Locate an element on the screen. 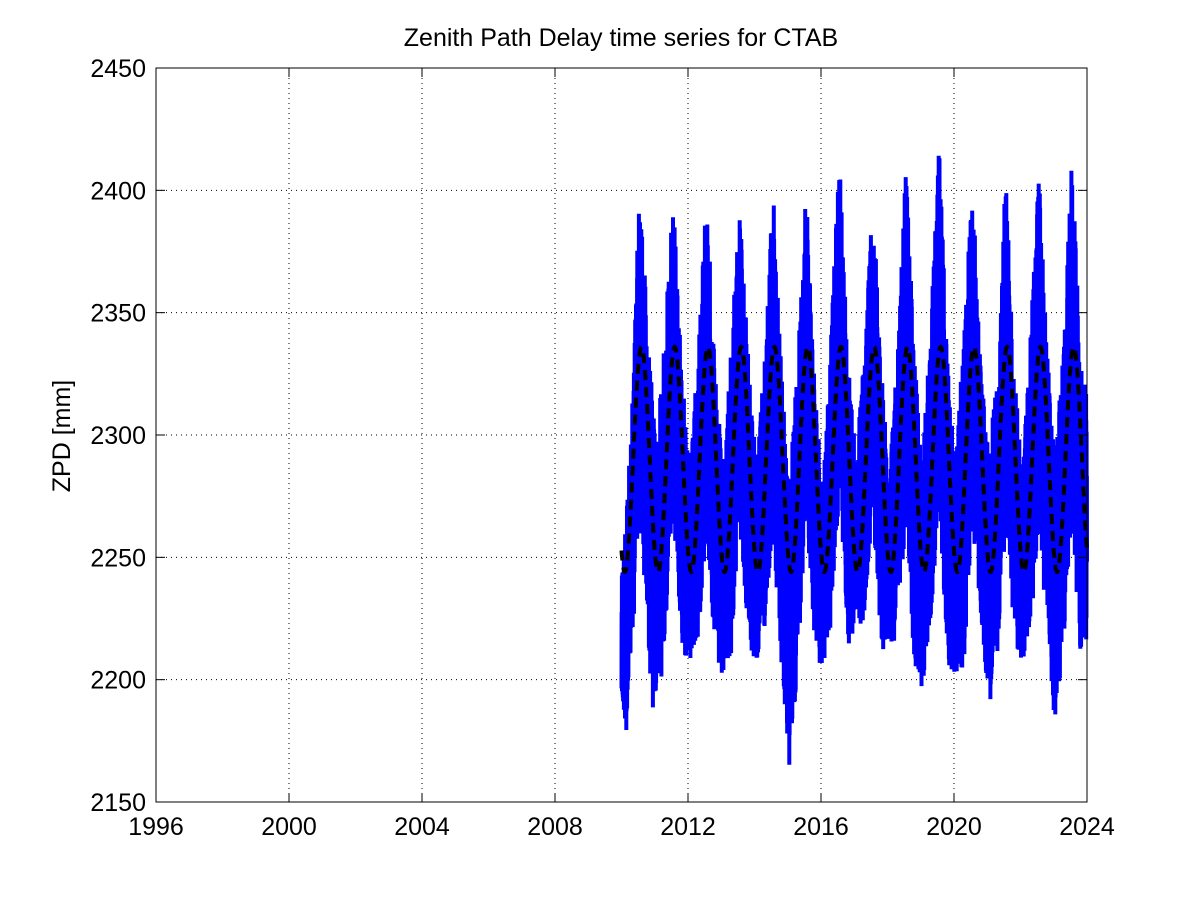 Image resolution: width=1201 pixels, height=901 pixels. y-tick-label: 2400 is located at coordinates (118, 191).